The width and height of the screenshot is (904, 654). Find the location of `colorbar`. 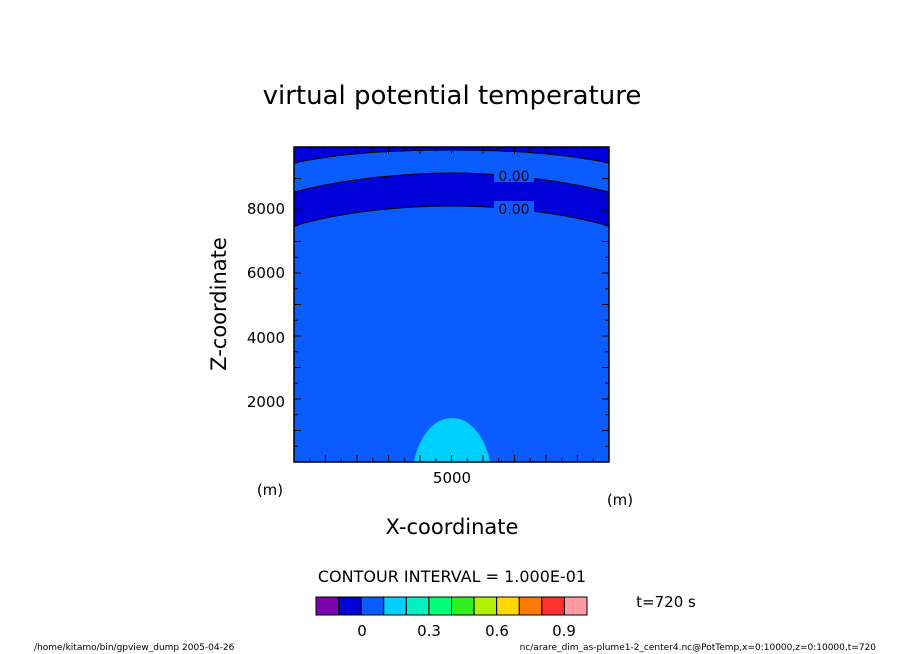

colorbar is located at coordinates (451, 606).